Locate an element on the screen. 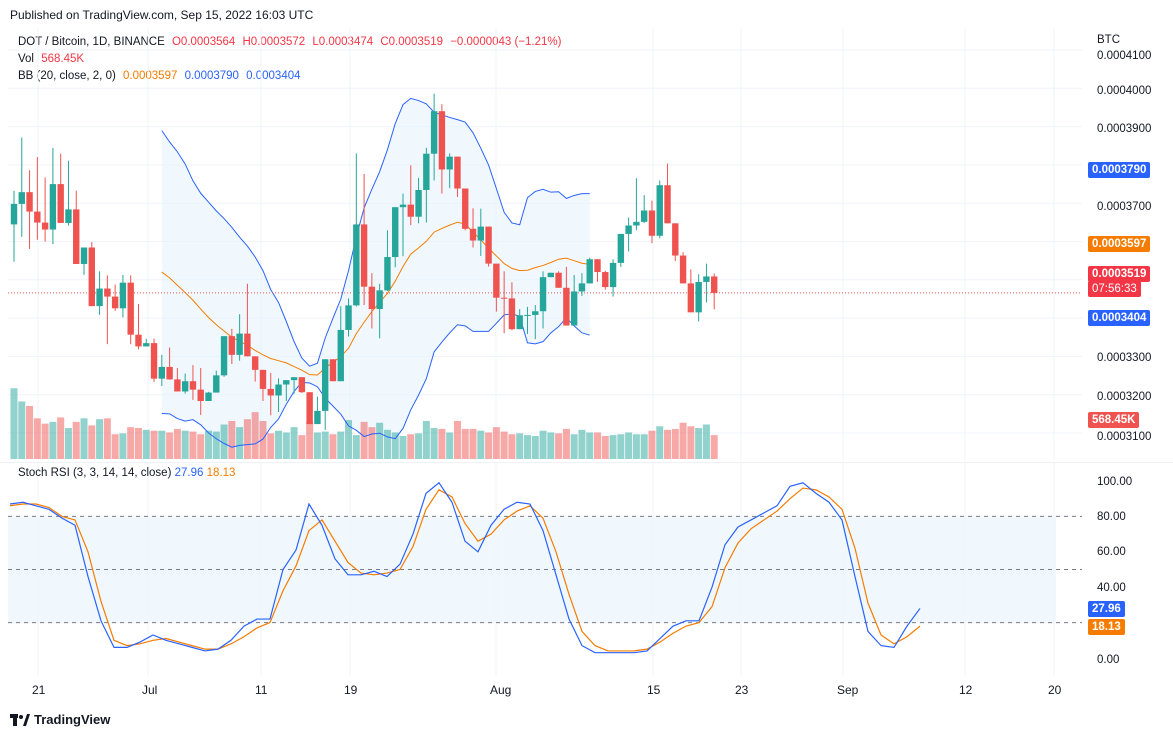 This screenshot has width=1173, height=738. bb-lower-badge: 0.0003404 is located at coordinates (1119, 318).